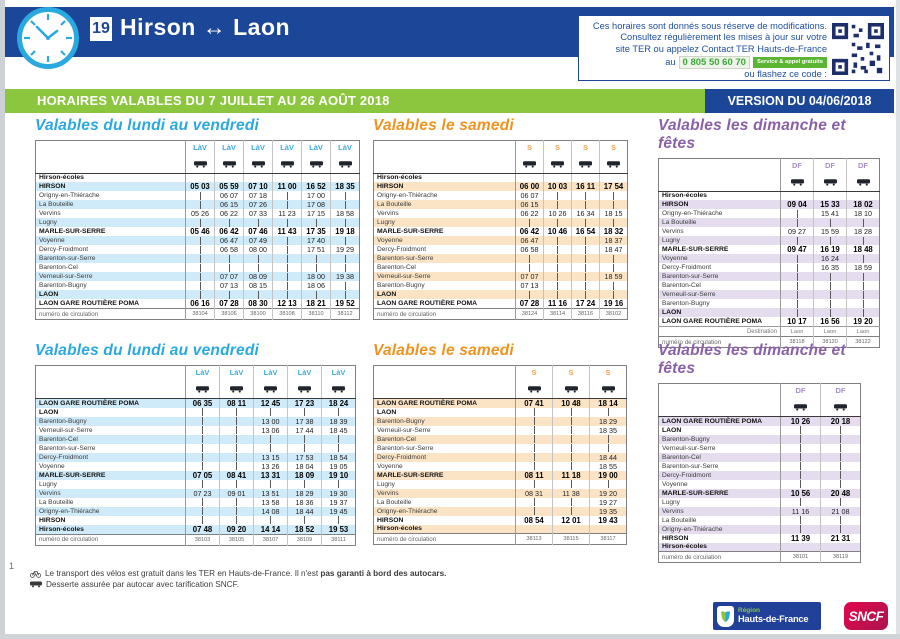  I want to click on time-cell: 06 16, so click(200, 304).